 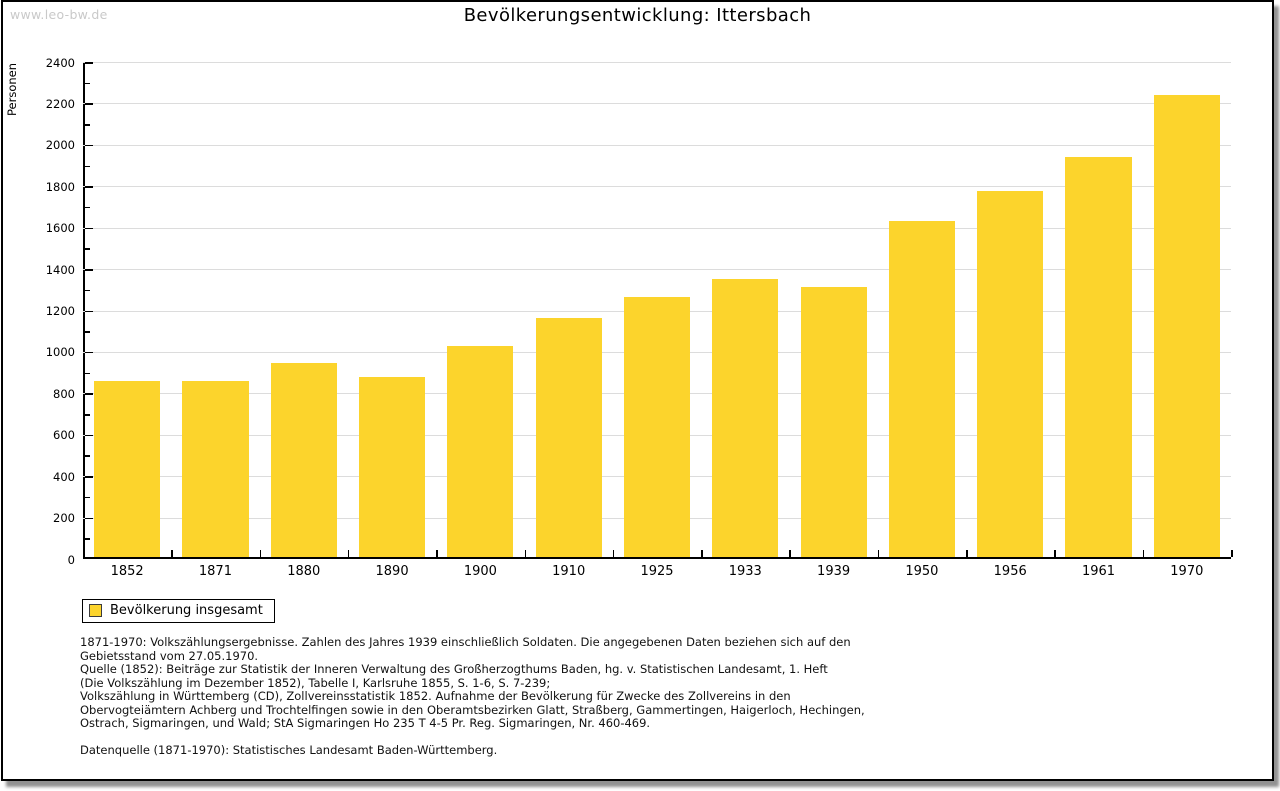 I want to click on bar-1950, so click(x=922, y=389).